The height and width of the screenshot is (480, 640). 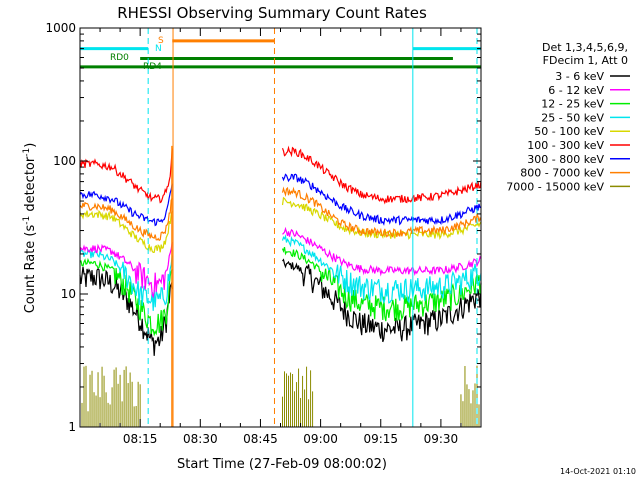 I want to click on y-tick-label: 10, so click(x=68, y=294).